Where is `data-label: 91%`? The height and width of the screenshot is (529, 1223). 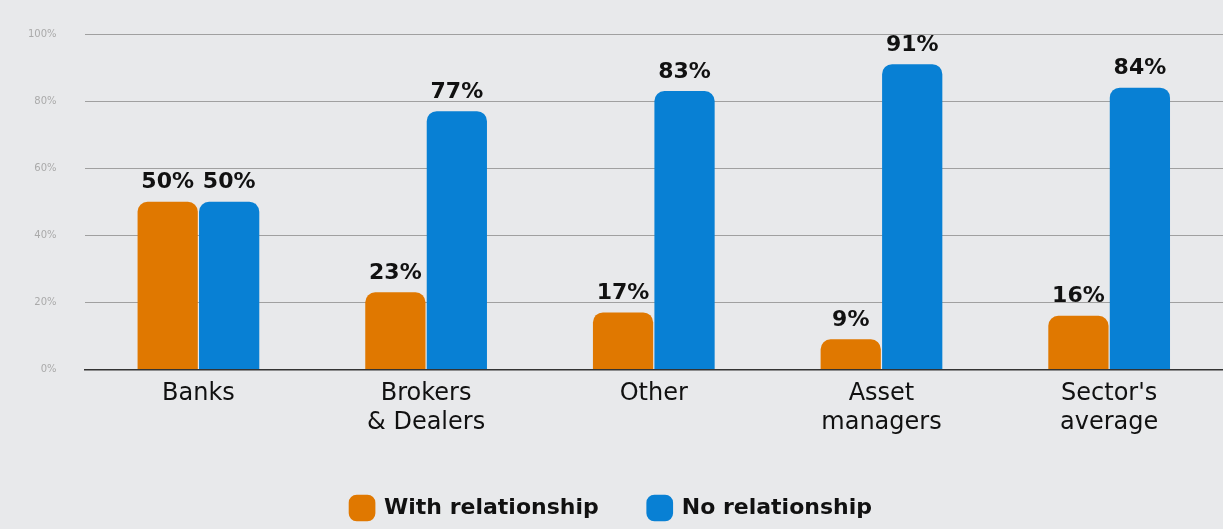
data-label: 91% is located at coordinates (912, 43).